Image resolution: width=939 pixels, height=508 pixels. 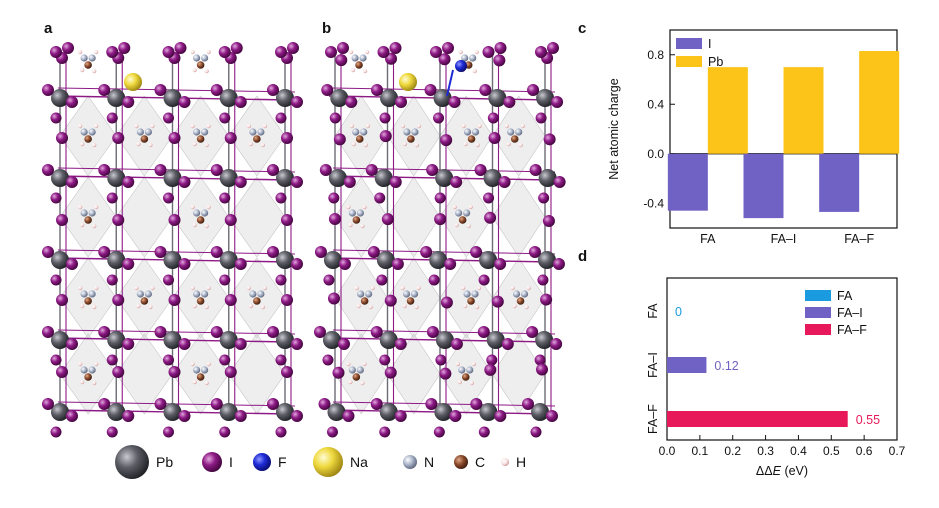 What do you see at coordinates (521, 462) in the screenshot?
I see `legend-label-h: H` at bounding box center [521, 462].